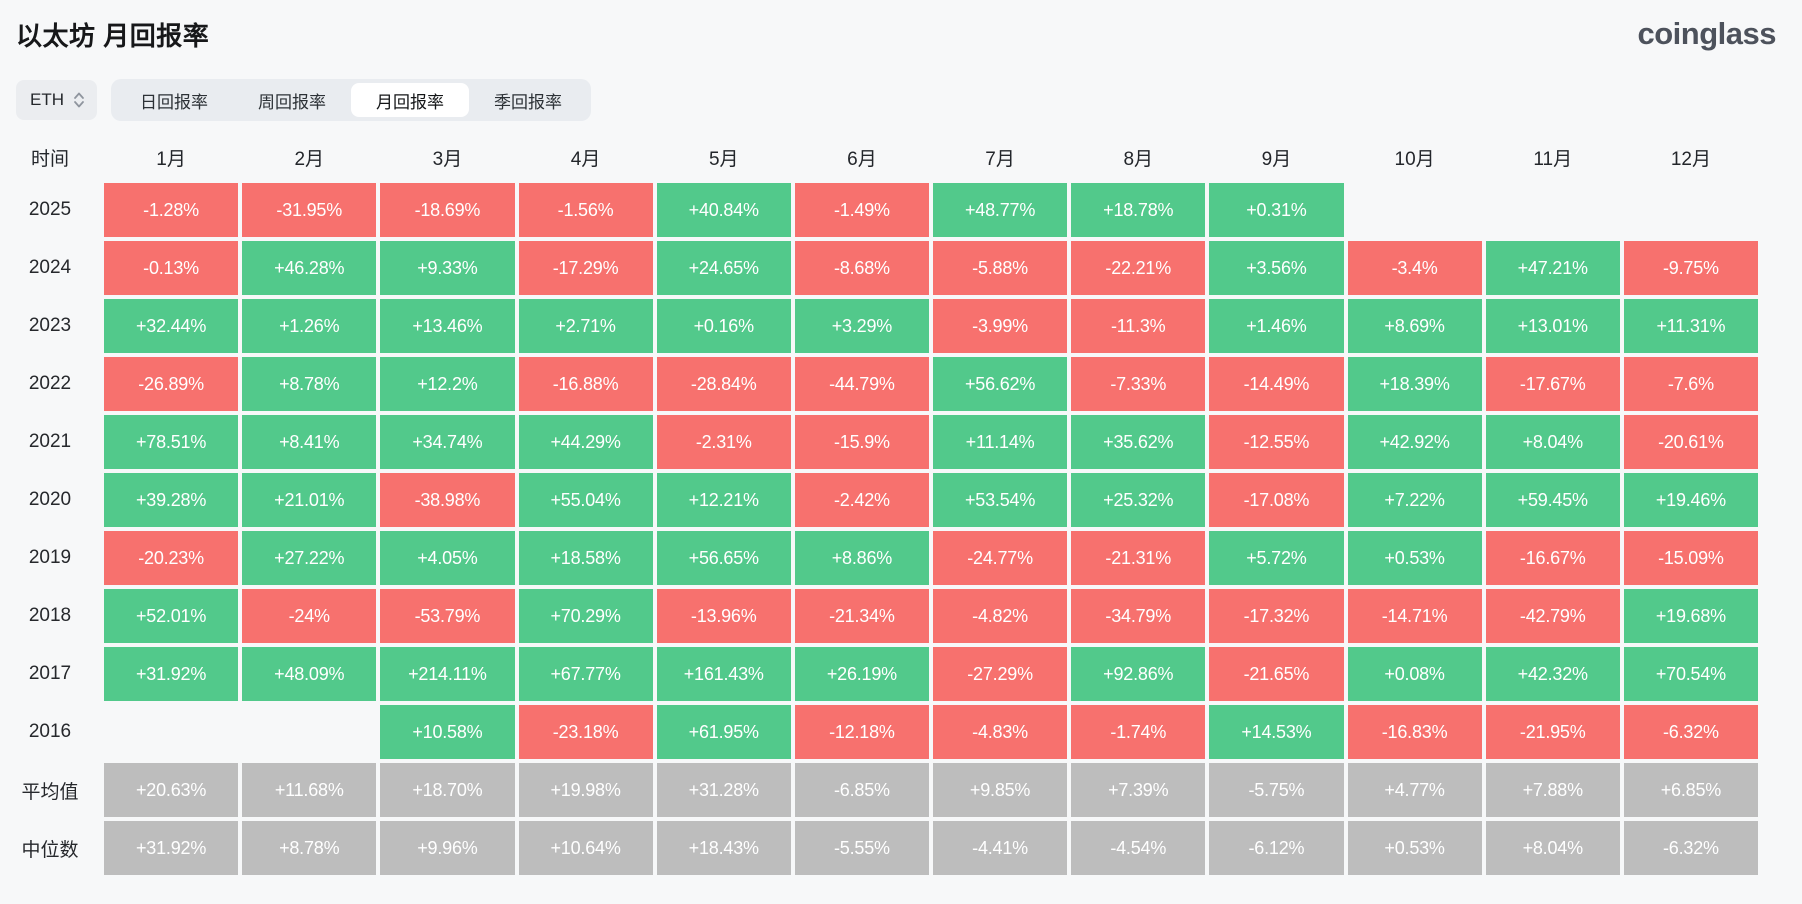 This screenshot has width=1802, height=904. What do you see at coordinates (1552, 616) in the screenshot?
I see `return-cell: -42.79%` at bounding box center [1552, 616].